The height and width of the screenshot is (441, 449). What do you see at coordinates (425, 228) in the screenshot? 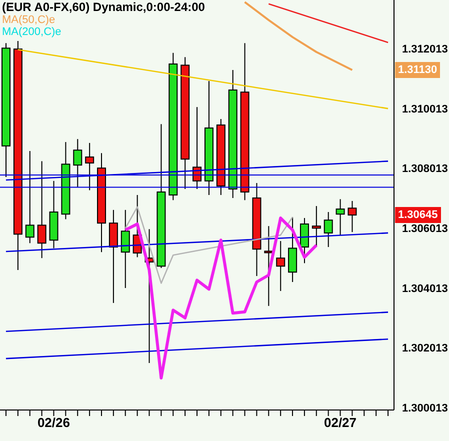
I see `y-tick-label: 1.306013` at bounding box center [425, 228].